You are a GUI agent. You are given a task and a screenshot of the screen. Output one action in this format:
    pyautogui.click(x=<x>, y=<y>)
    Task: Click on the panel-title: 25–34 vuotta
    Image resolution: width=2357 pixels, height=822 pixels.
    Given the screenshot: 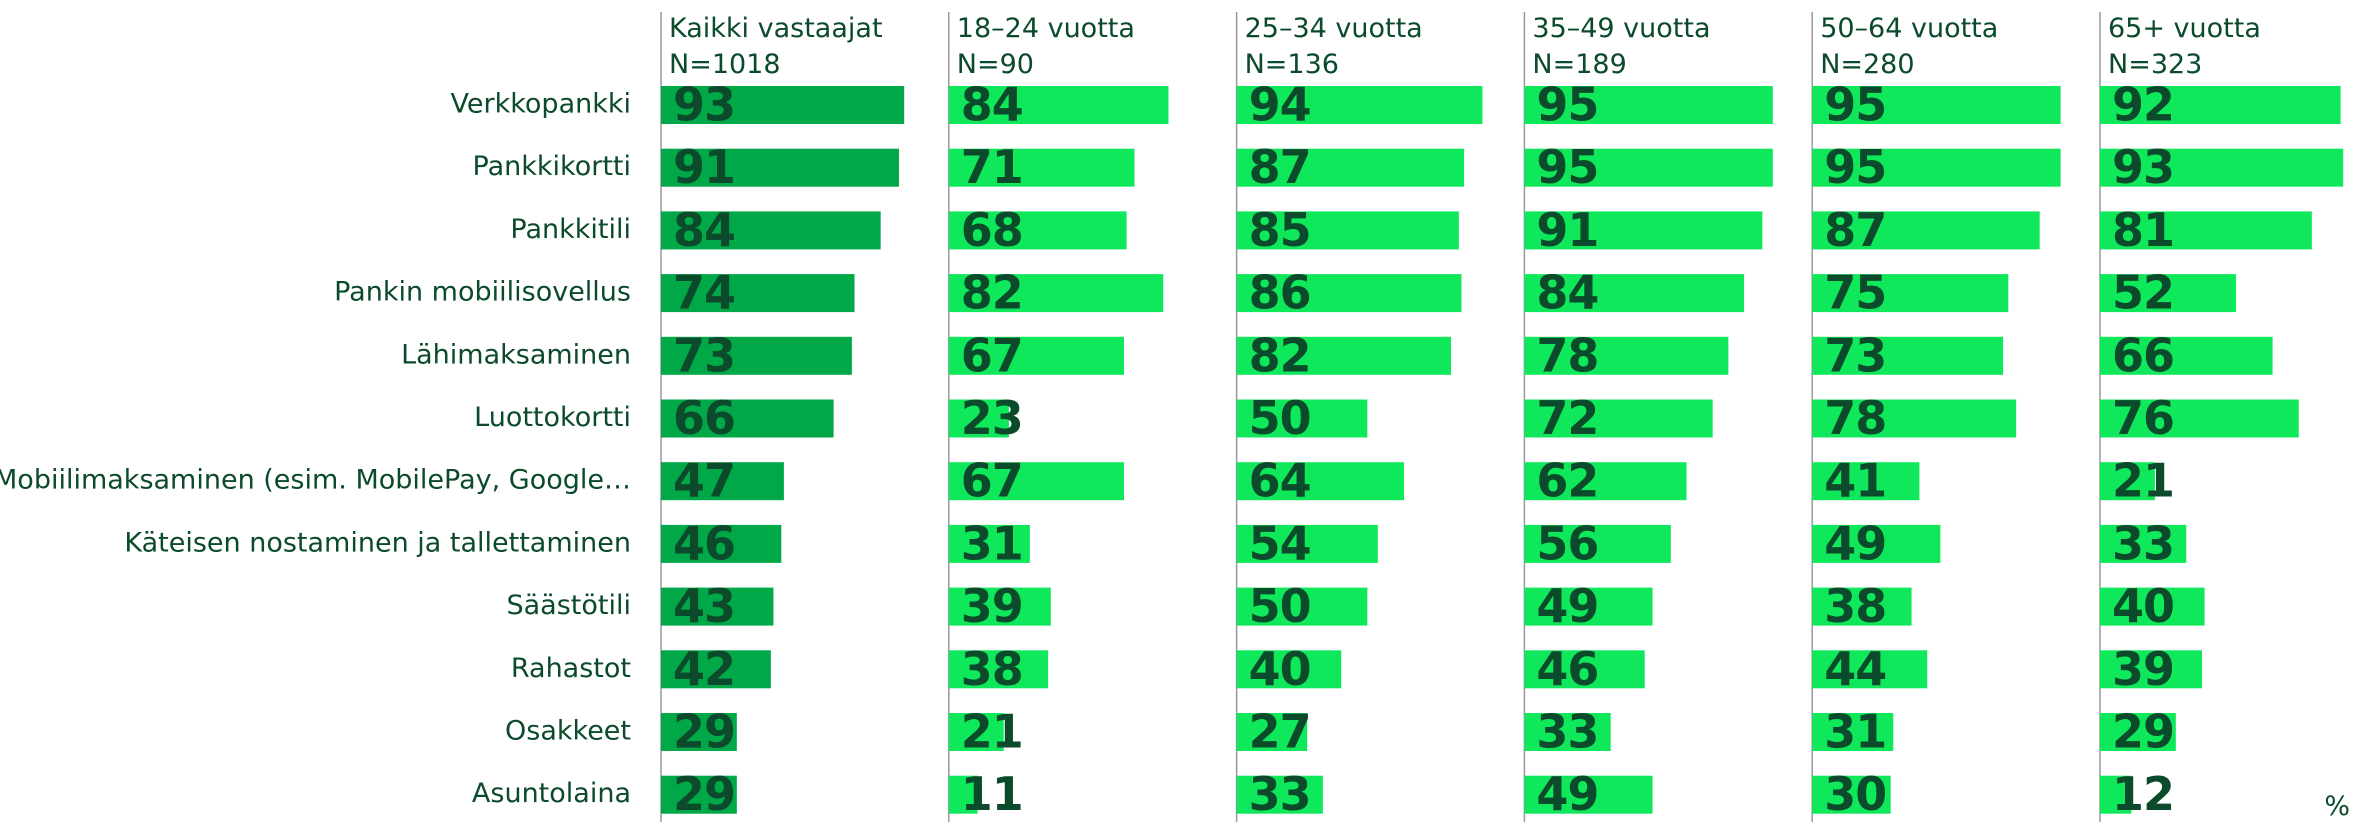 What is the action you would take?
    pyautogui.click(x=1334, y=28)
    